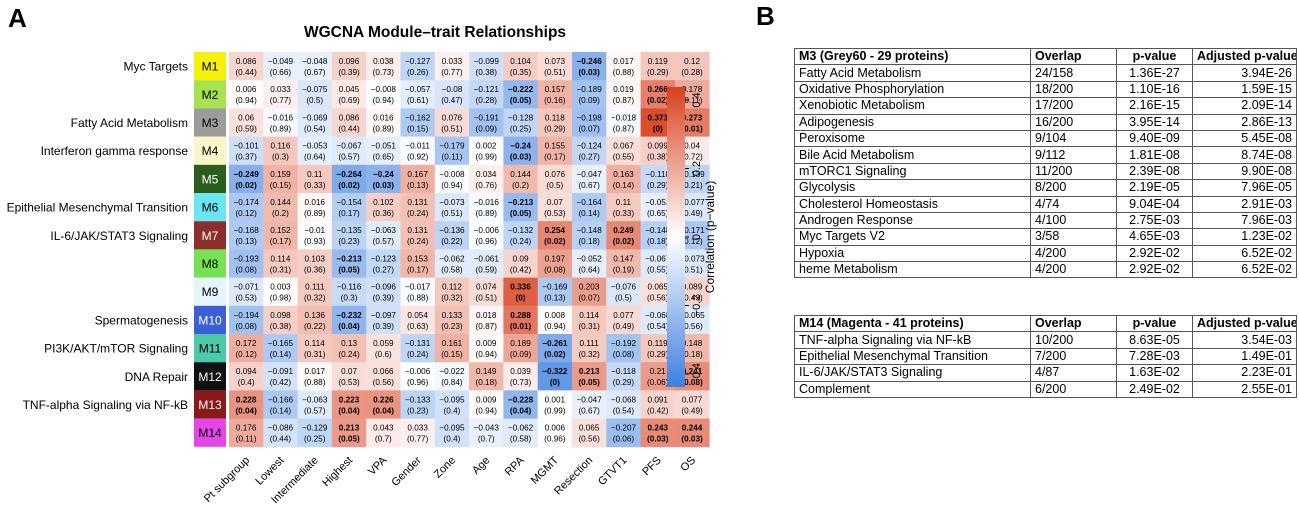  I want to click on correlation-label: 0.153, so click(417, 258).